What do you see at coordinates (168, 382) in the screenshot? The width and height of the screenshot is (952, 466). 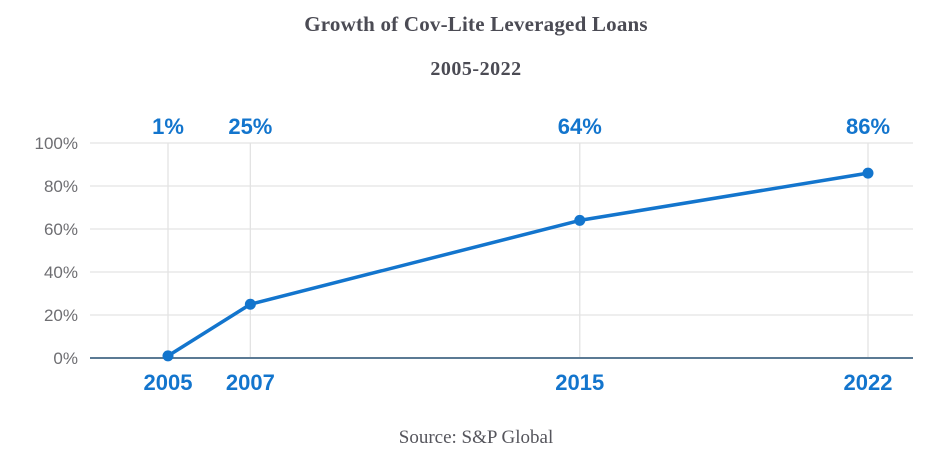 I see `x-tick-label: 2005` at bounding box center [168, 382].